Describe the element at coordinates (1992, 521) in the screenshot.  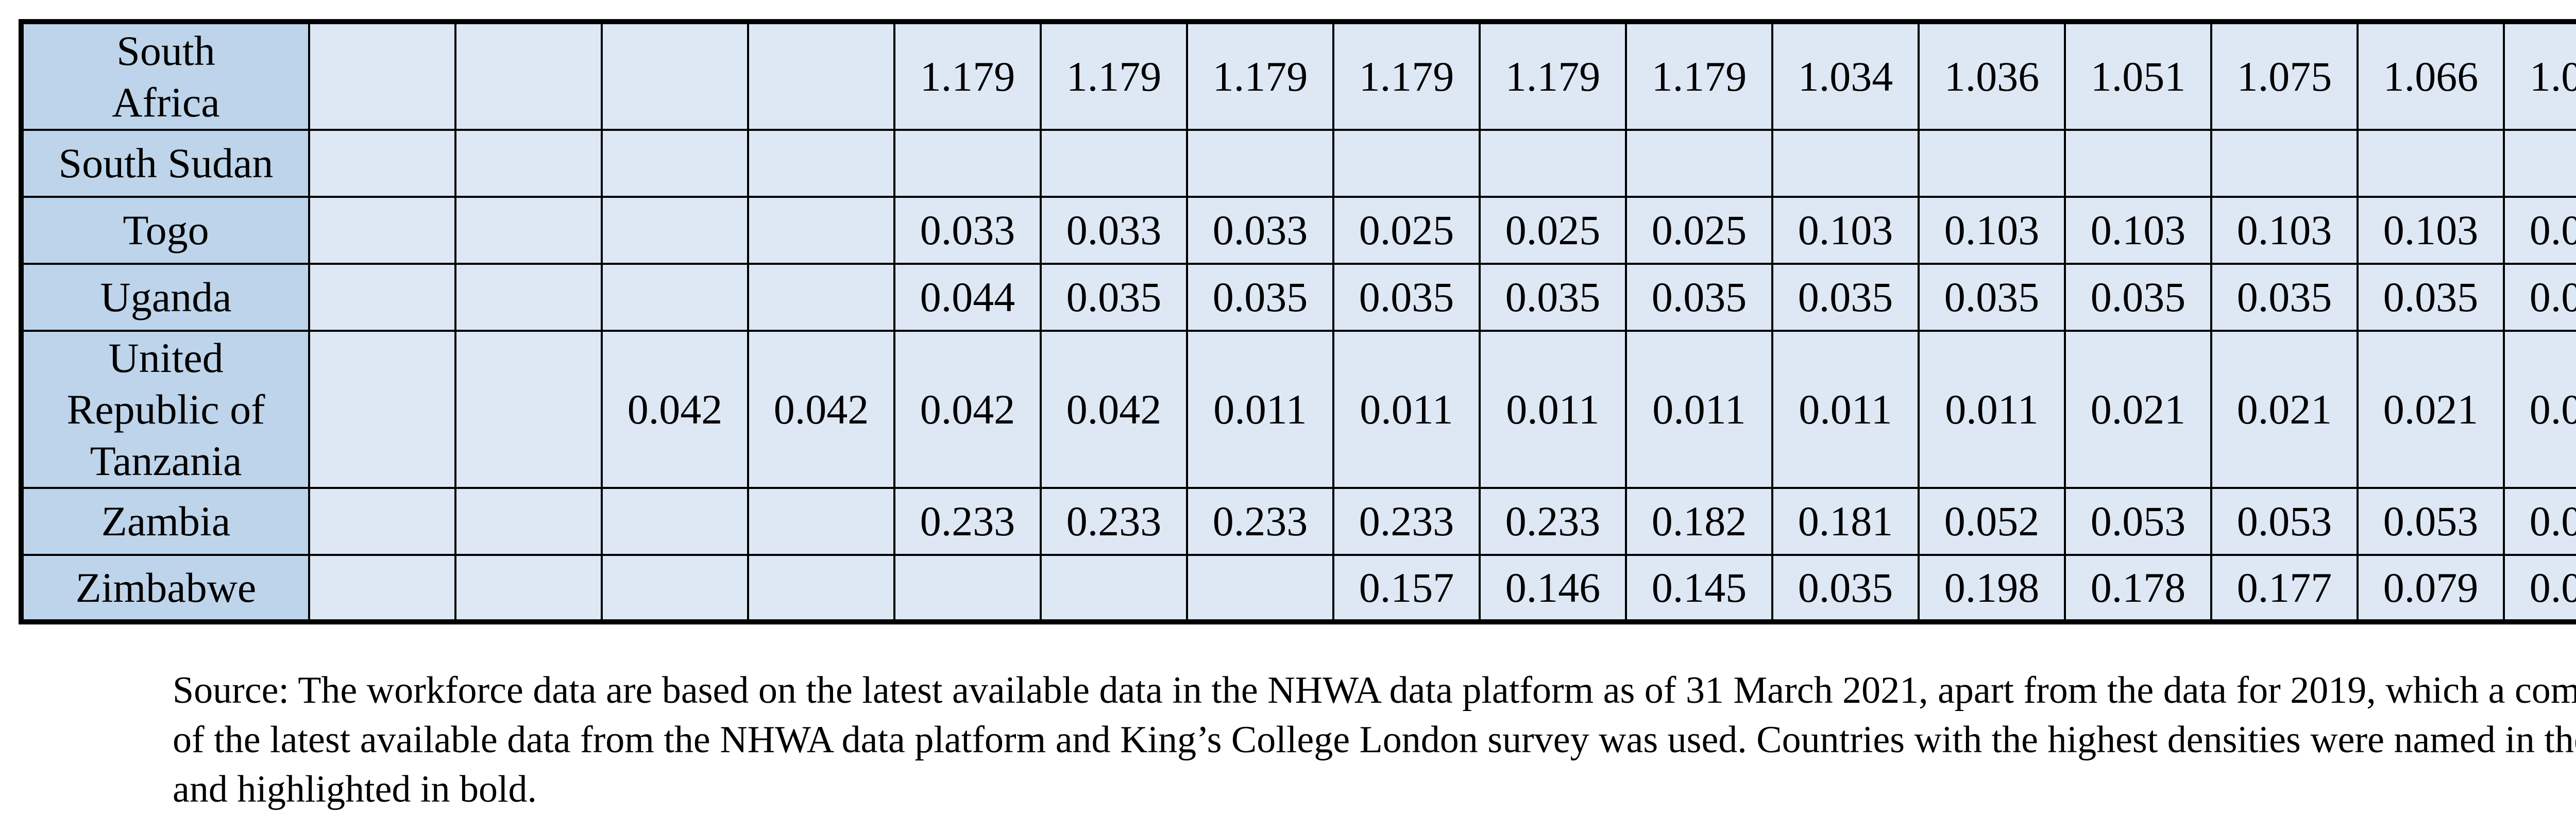
I see `data-cell: 0.052` at that location.